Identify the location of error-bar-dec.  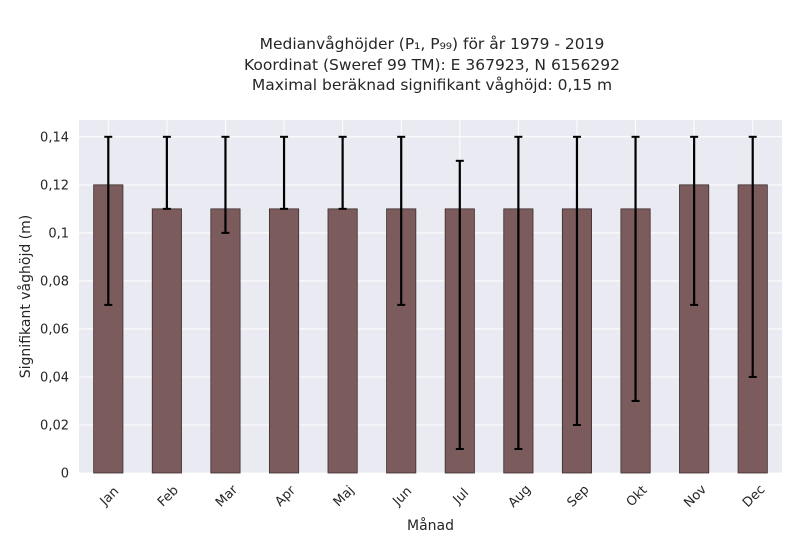
(752, 256).